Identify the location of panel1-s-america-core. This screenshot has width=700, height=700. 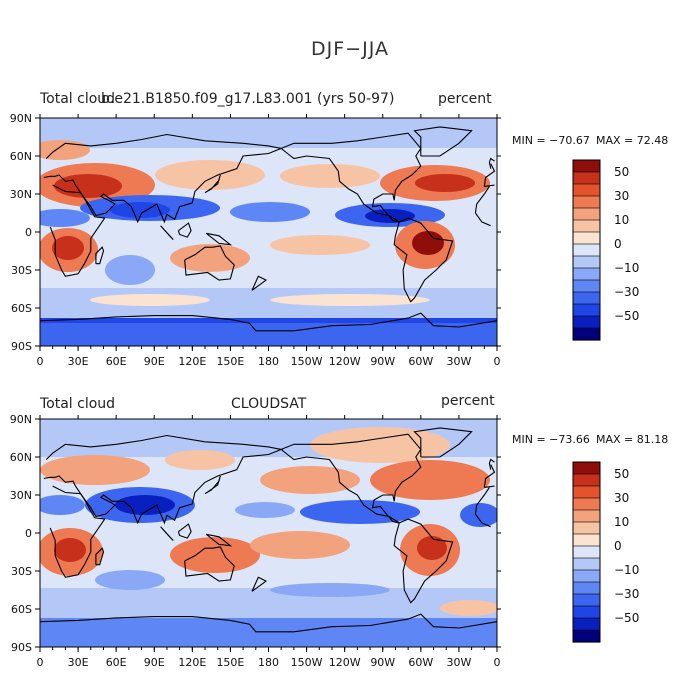
(428, 243).